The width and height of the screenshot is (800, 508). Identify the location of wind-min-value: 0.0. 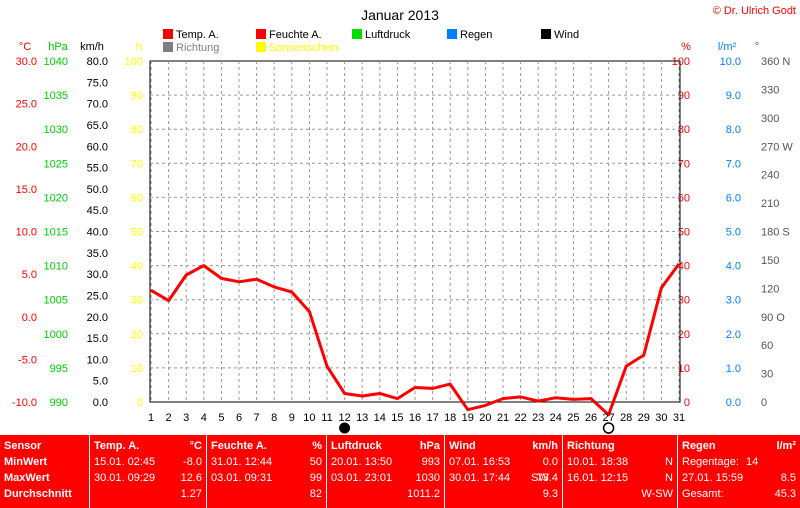
(550, 462).